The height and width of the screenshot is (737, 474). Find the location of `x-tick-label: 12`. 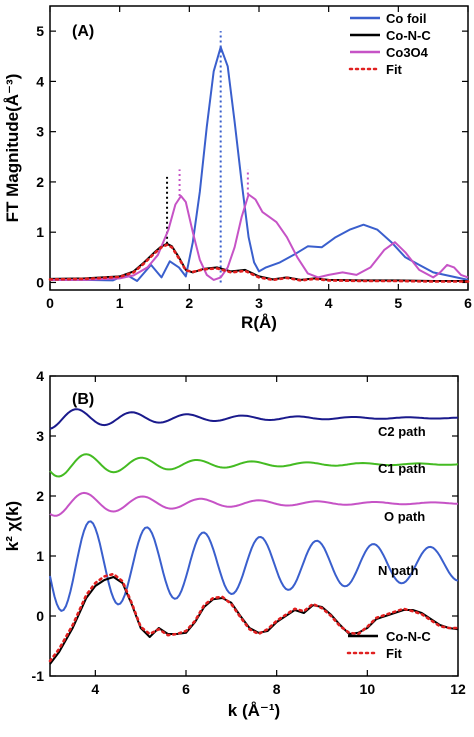

x-tick-label: 12 is located at coordinates (458, 689).